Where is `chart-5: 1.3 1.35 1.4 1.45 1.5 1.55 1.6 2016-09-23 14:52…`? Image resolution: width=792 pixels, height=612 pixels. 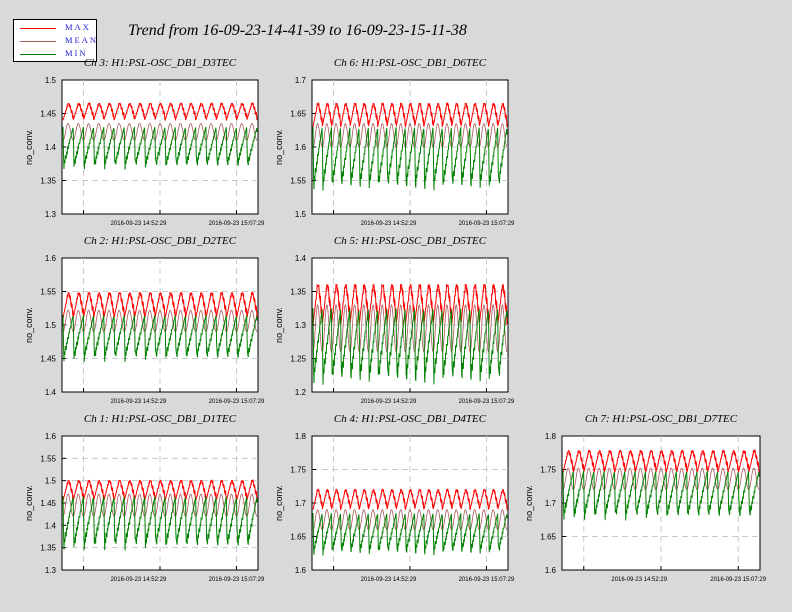 chart-5: 1.3 1.35 1.4 1.45 1.5 1.55 1.6 2016-09-23 14:52… is located at coordinates (144, 498).